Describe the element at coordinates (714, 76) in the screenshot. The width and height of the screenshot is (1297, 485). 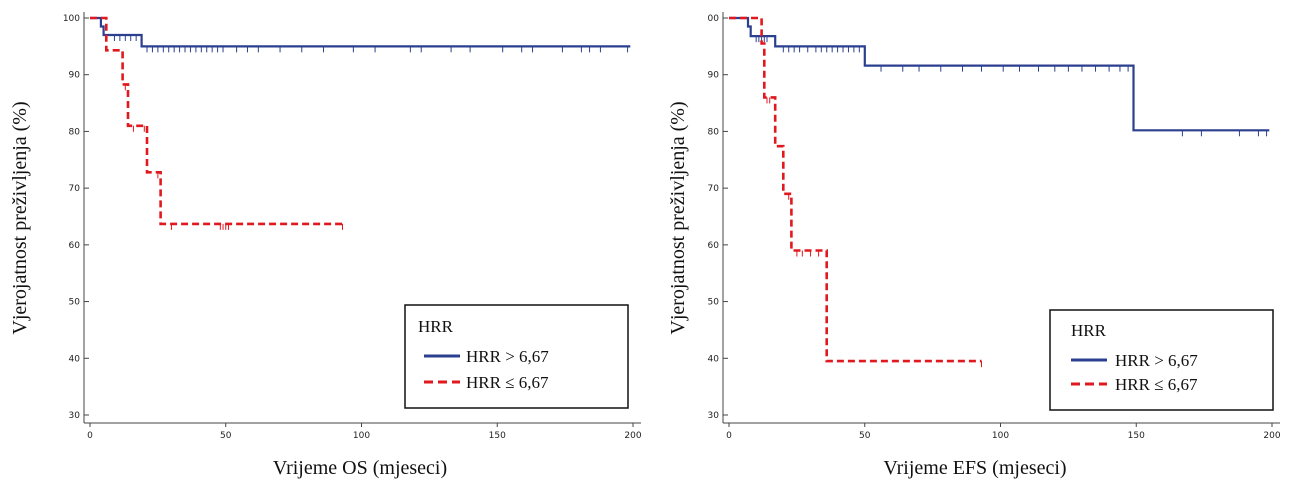
I see `efs-y-tick-label: 90` at that location.